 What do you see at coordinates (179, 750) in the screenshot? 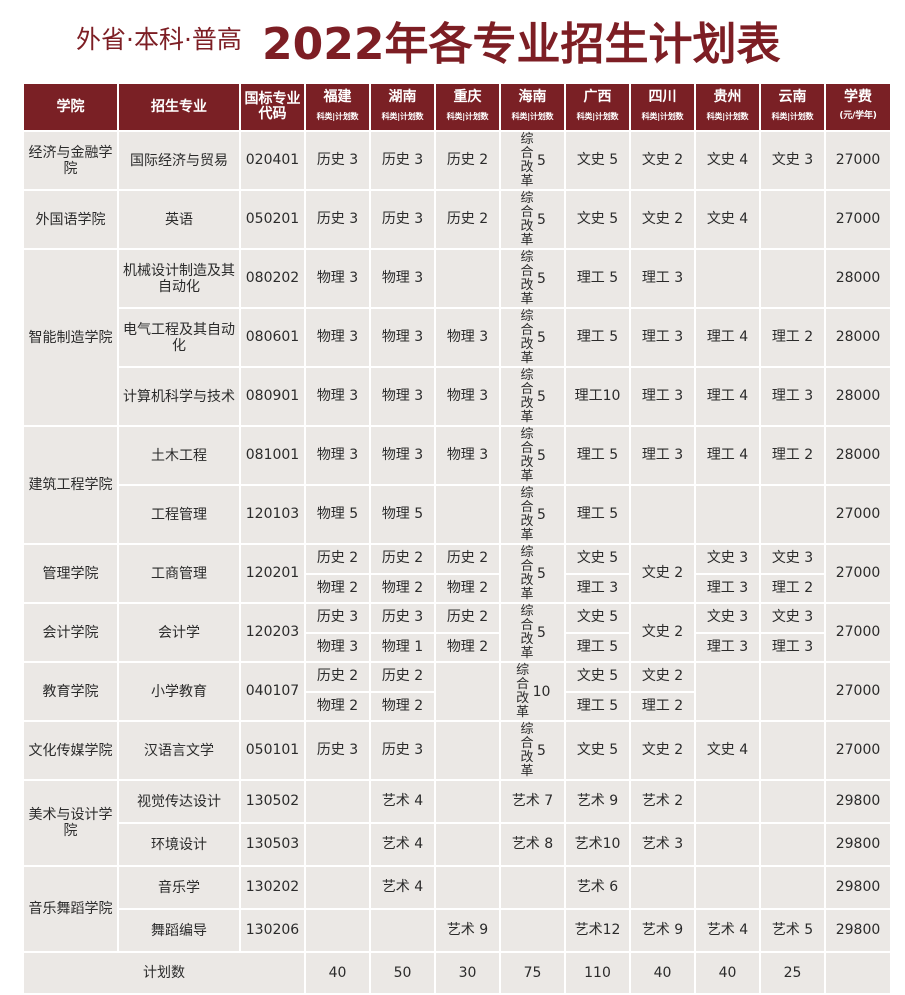
I see `major-cell: 汉语言文学` at bounding box center [179, 750].